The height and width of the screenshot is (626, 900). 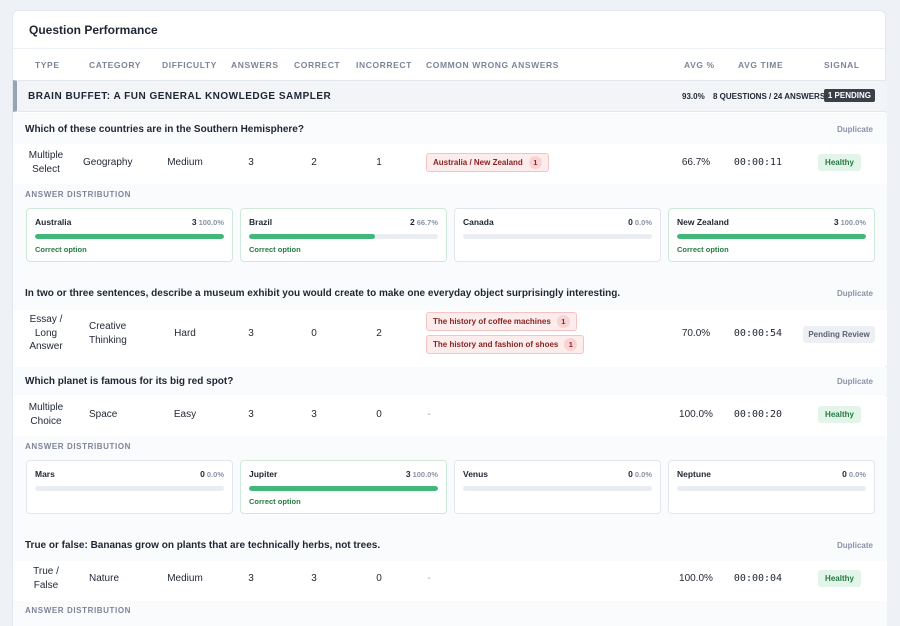 What do you see at coordinates (478, 162) in the screenshot?
I see `wrong-answer-text: Australia / New Zealand` at bounding box center [478, 162].